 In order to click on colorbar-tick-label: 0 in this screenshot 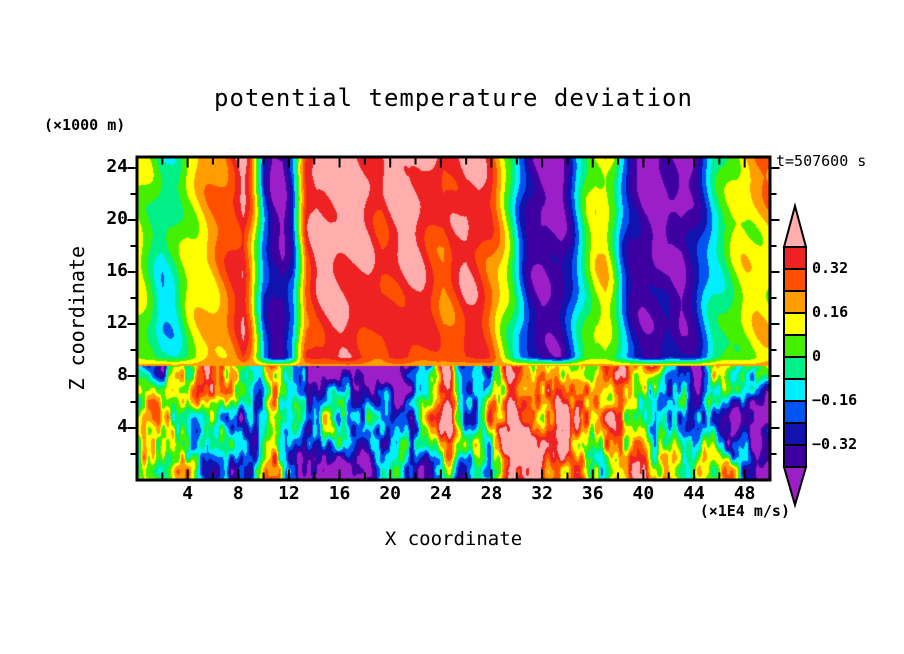, I will do `click(817, 356)`.